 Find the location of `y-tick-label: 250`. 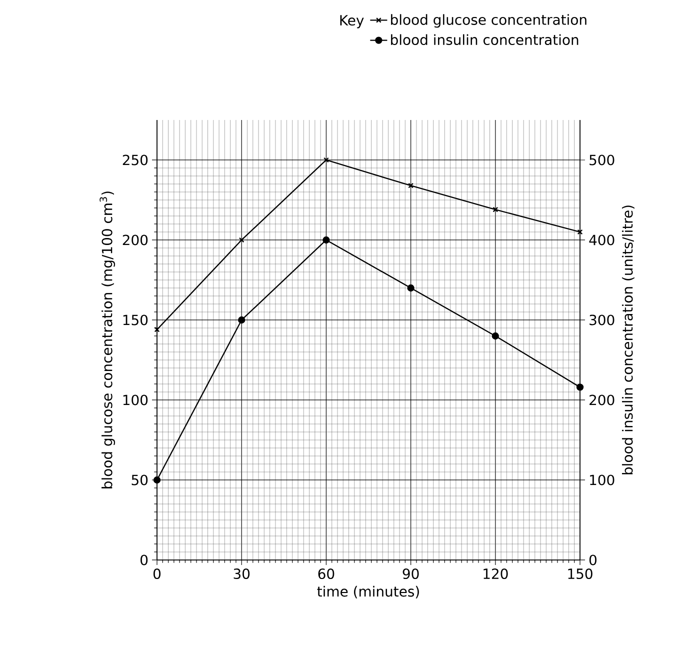

y-tick-label: 250 is located at coordinates (135, 160).